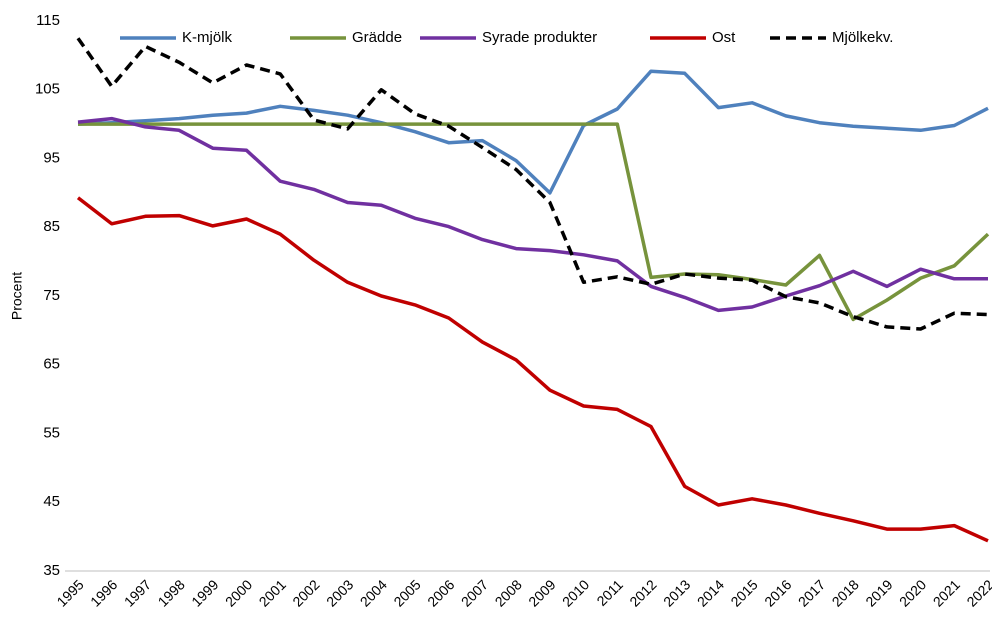  What do you see at coordinates (305, 592) in the screenshot?
I see `x-tick-label: 2002` at bounding box center [305, 592].